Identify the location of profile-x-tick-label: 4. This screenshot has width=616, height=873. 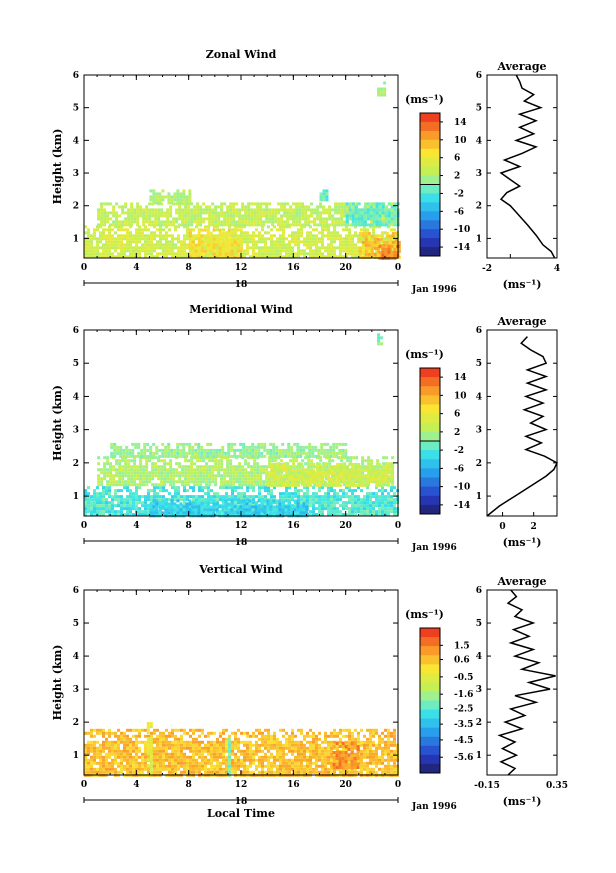
(557, 269).